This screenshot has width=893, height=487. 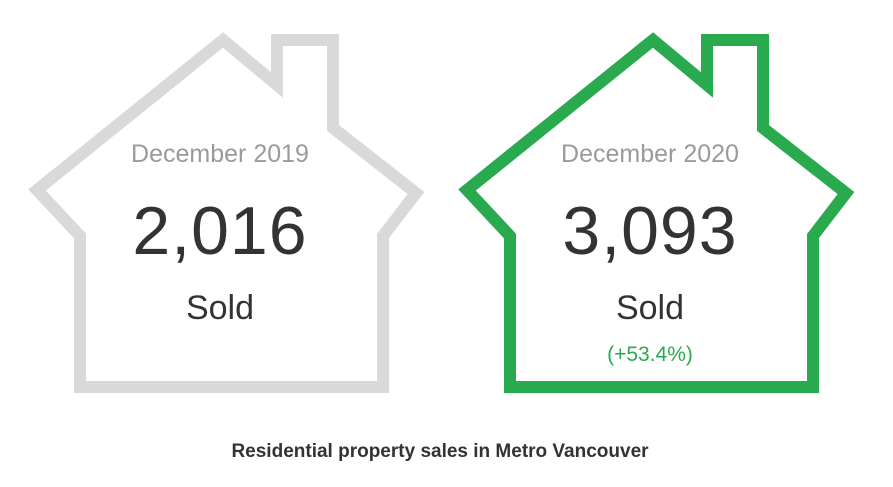 What do you see at coordinates (220, 231) in the screenshot?
I see `sales-value: 2,016` at bounding box center [220, 231].